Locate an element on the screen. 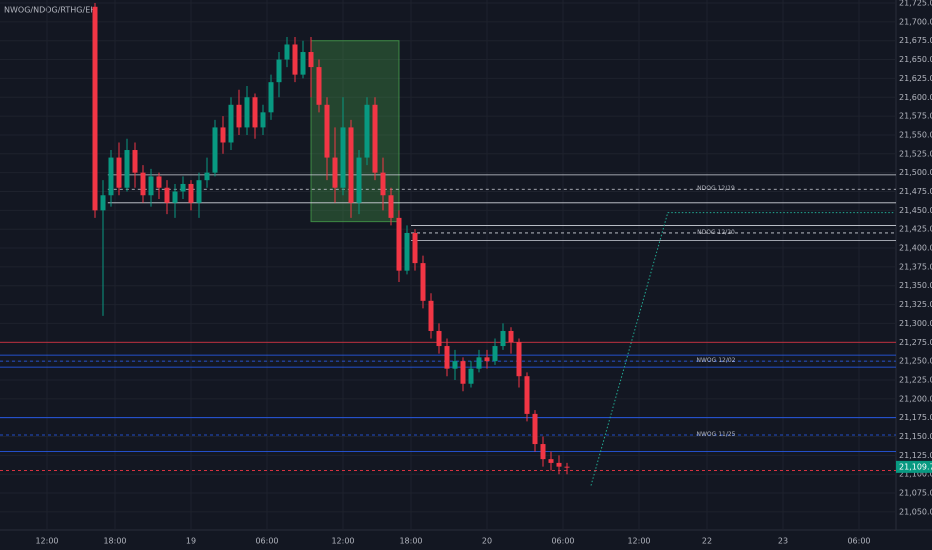 Image resolution: width=932 pixels, height=550 pixels. last-price-tag is located at coordinates (914, 466).